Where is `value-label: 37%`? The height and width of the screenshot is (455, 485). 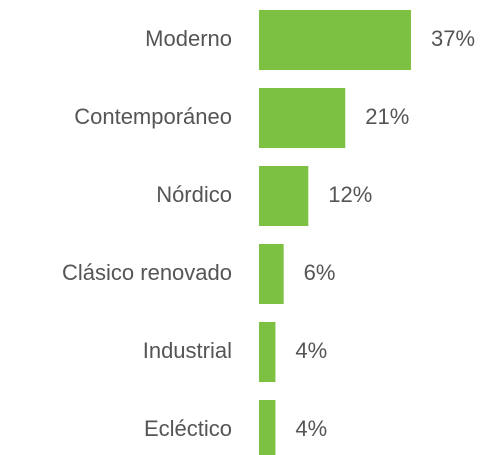 value-label: 37% is located at coordinates (453, 38).